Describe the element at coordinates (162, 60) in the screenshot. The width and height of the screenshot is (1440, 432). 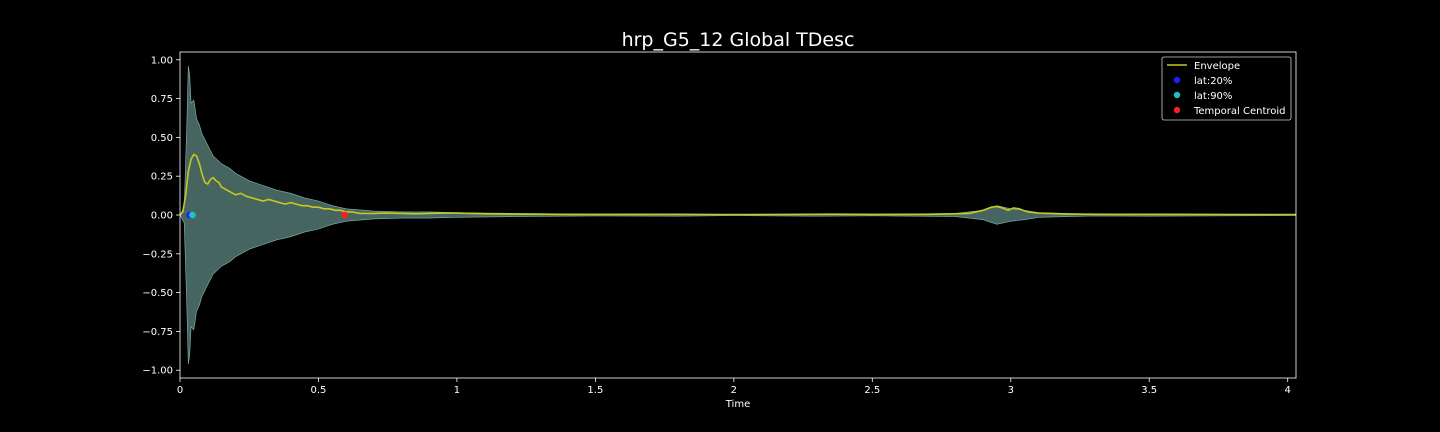
I see `y-tick-label: 1.00` at that location.